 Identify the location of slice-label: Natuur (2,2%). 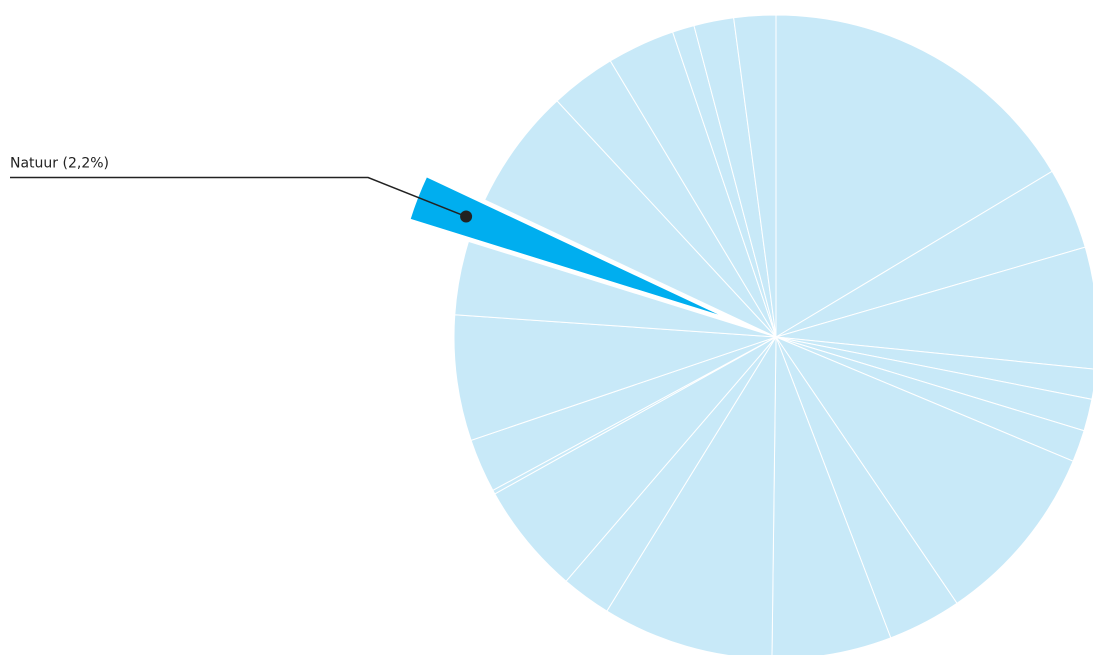
(59, 164).